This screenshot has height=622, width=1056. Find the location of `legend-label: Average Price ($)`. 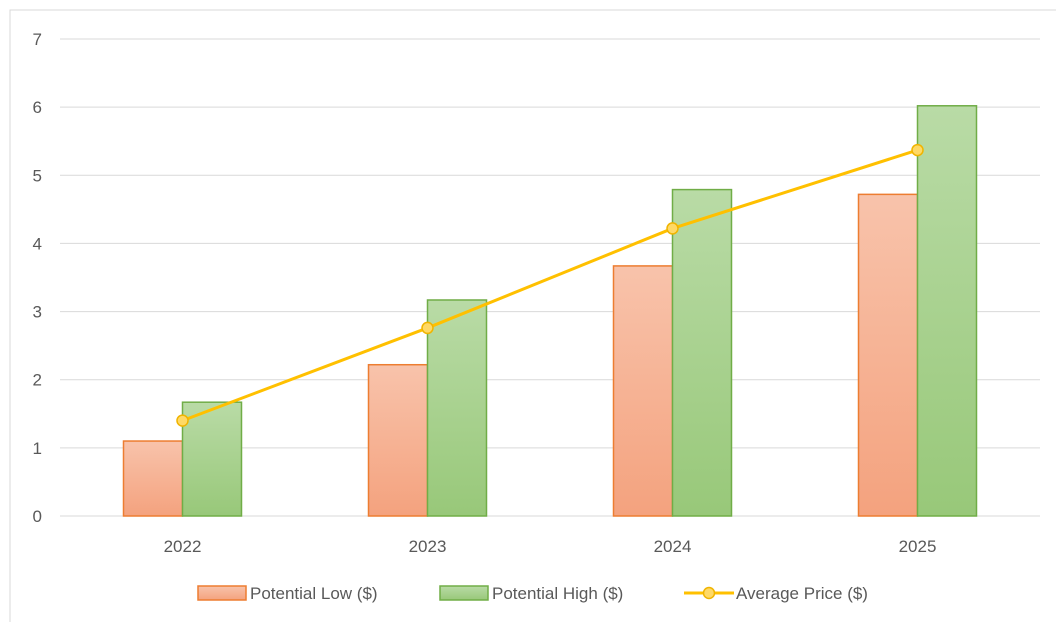

legend-label: Average Price ($) is located at coordinates (802, 593).